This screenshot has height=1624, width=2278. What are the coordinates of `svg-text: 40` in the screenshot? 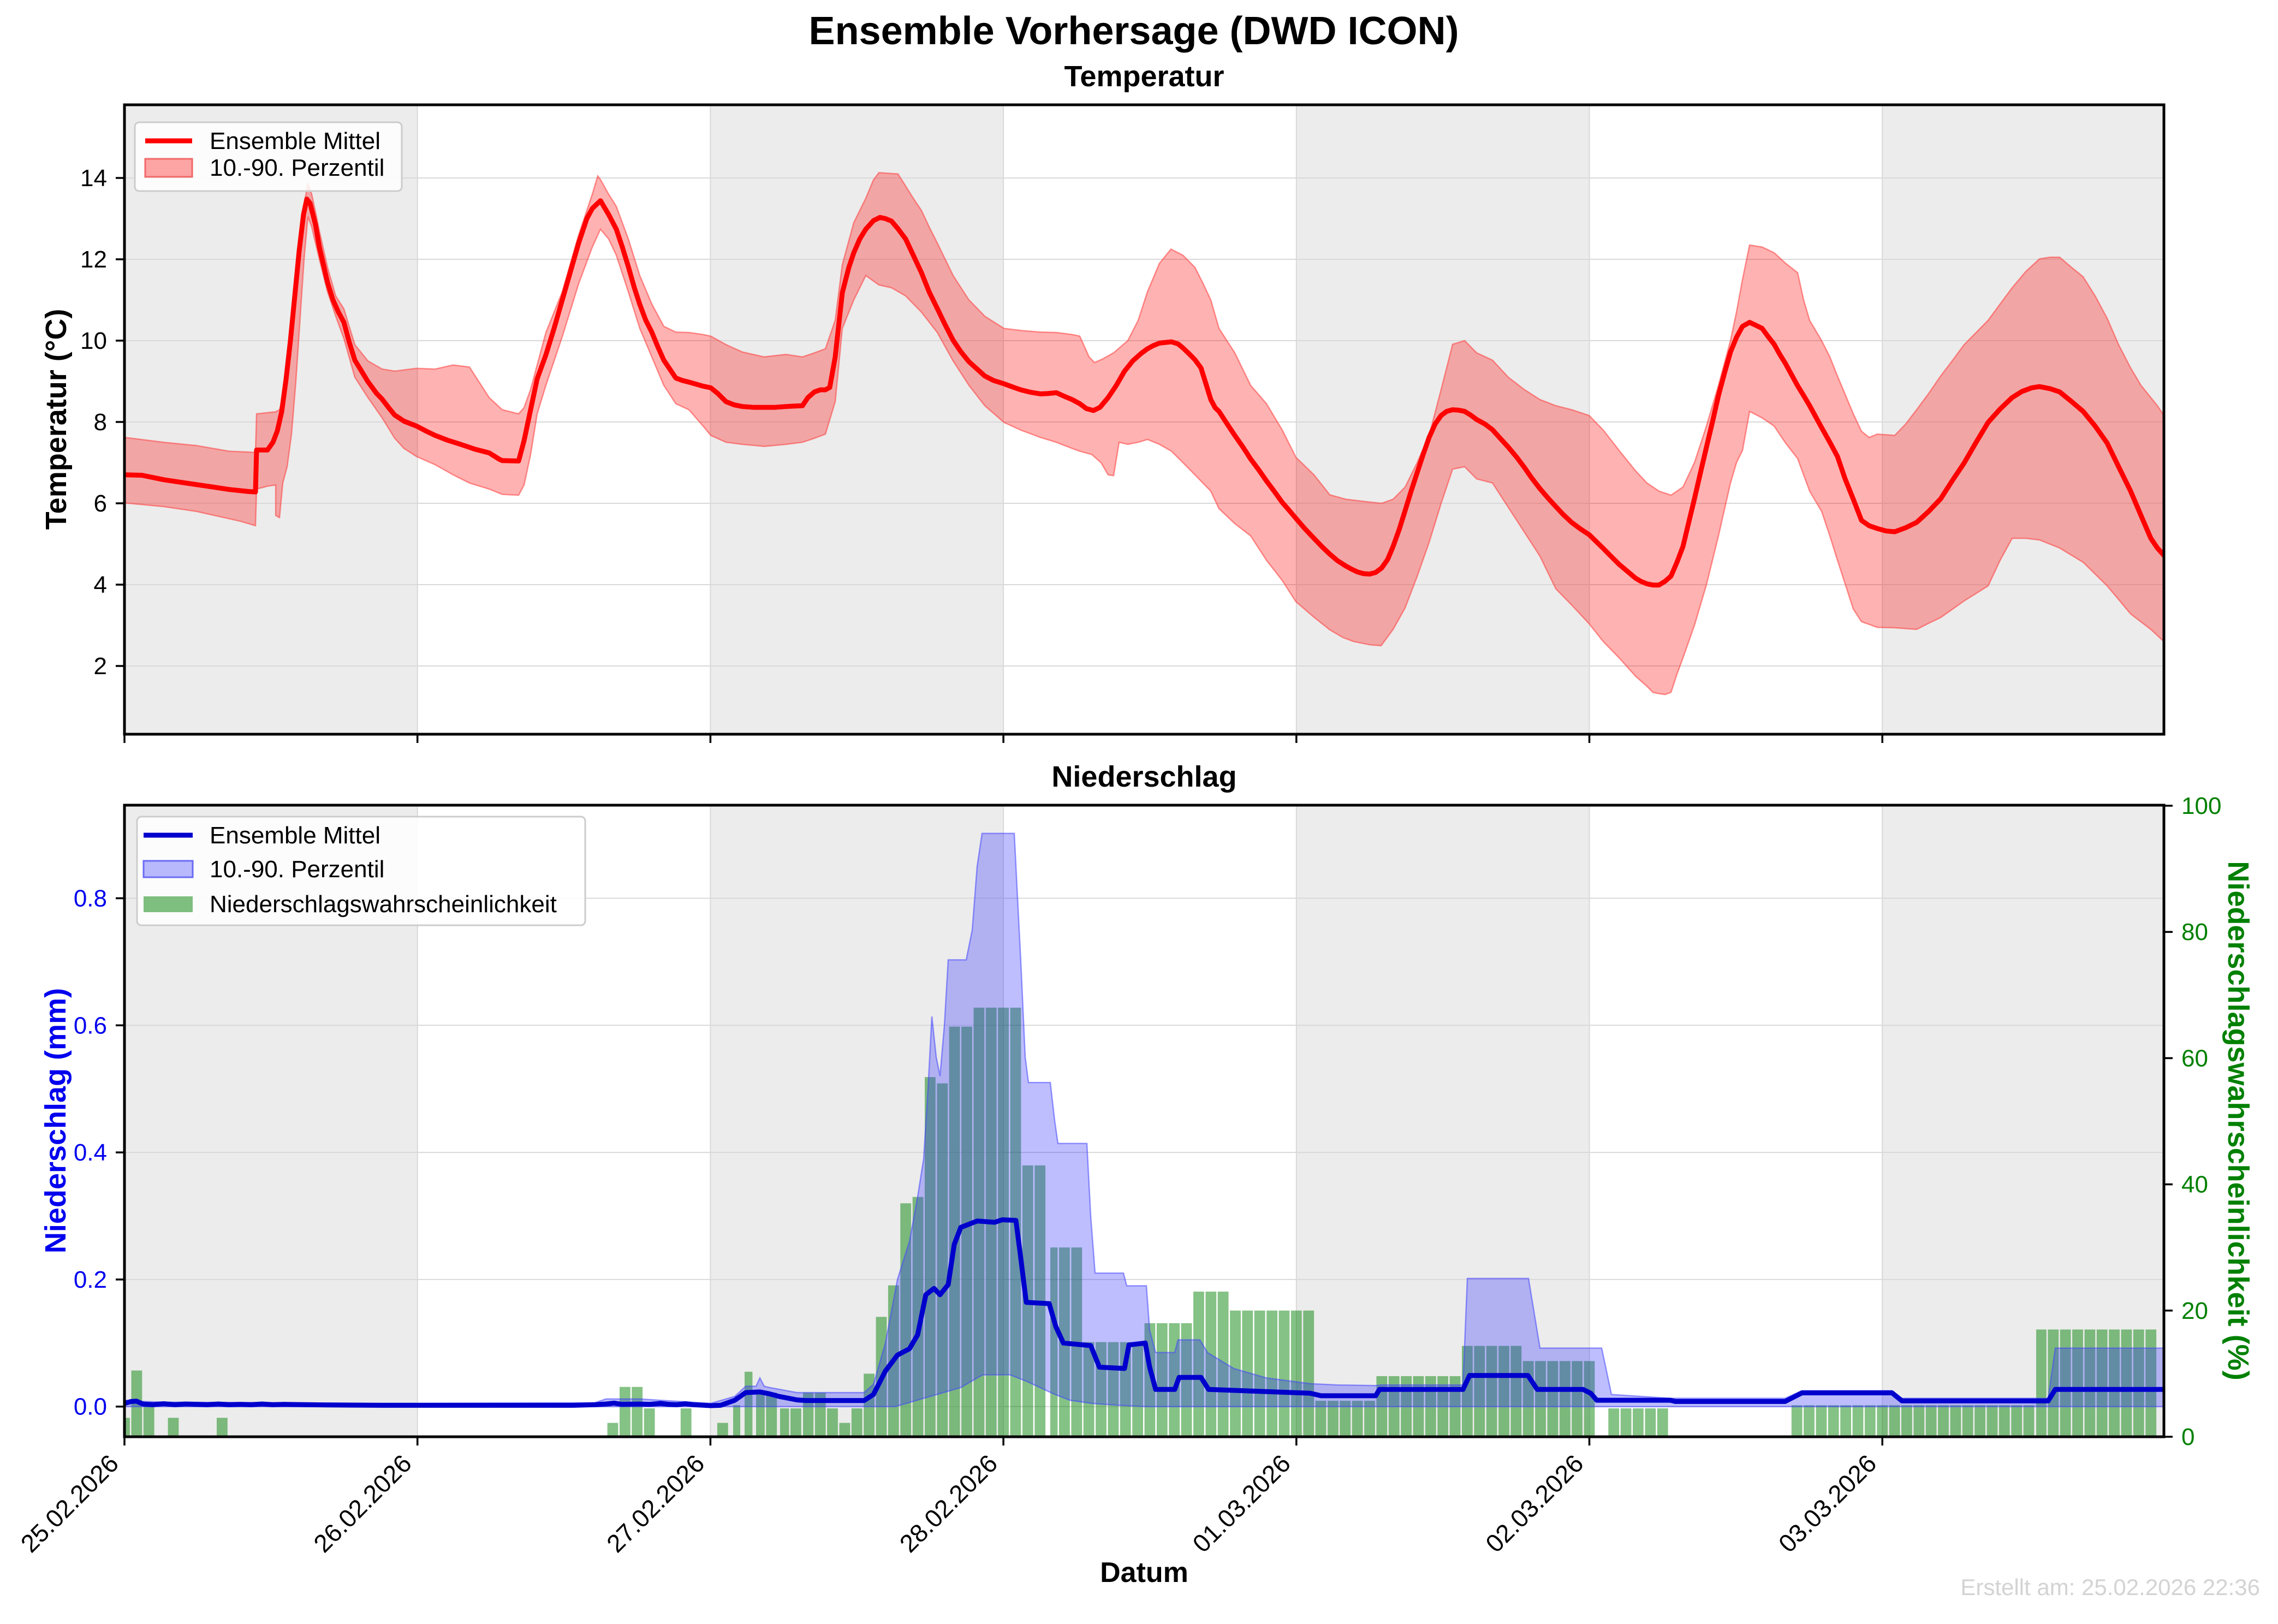 It's located at (2194, 1184).